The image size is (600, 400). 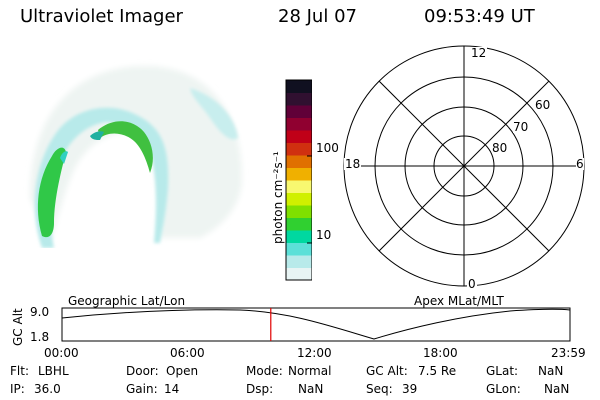 I want to click on info-gcalt-value: 7.5 Re, so click(x=437, y=371).